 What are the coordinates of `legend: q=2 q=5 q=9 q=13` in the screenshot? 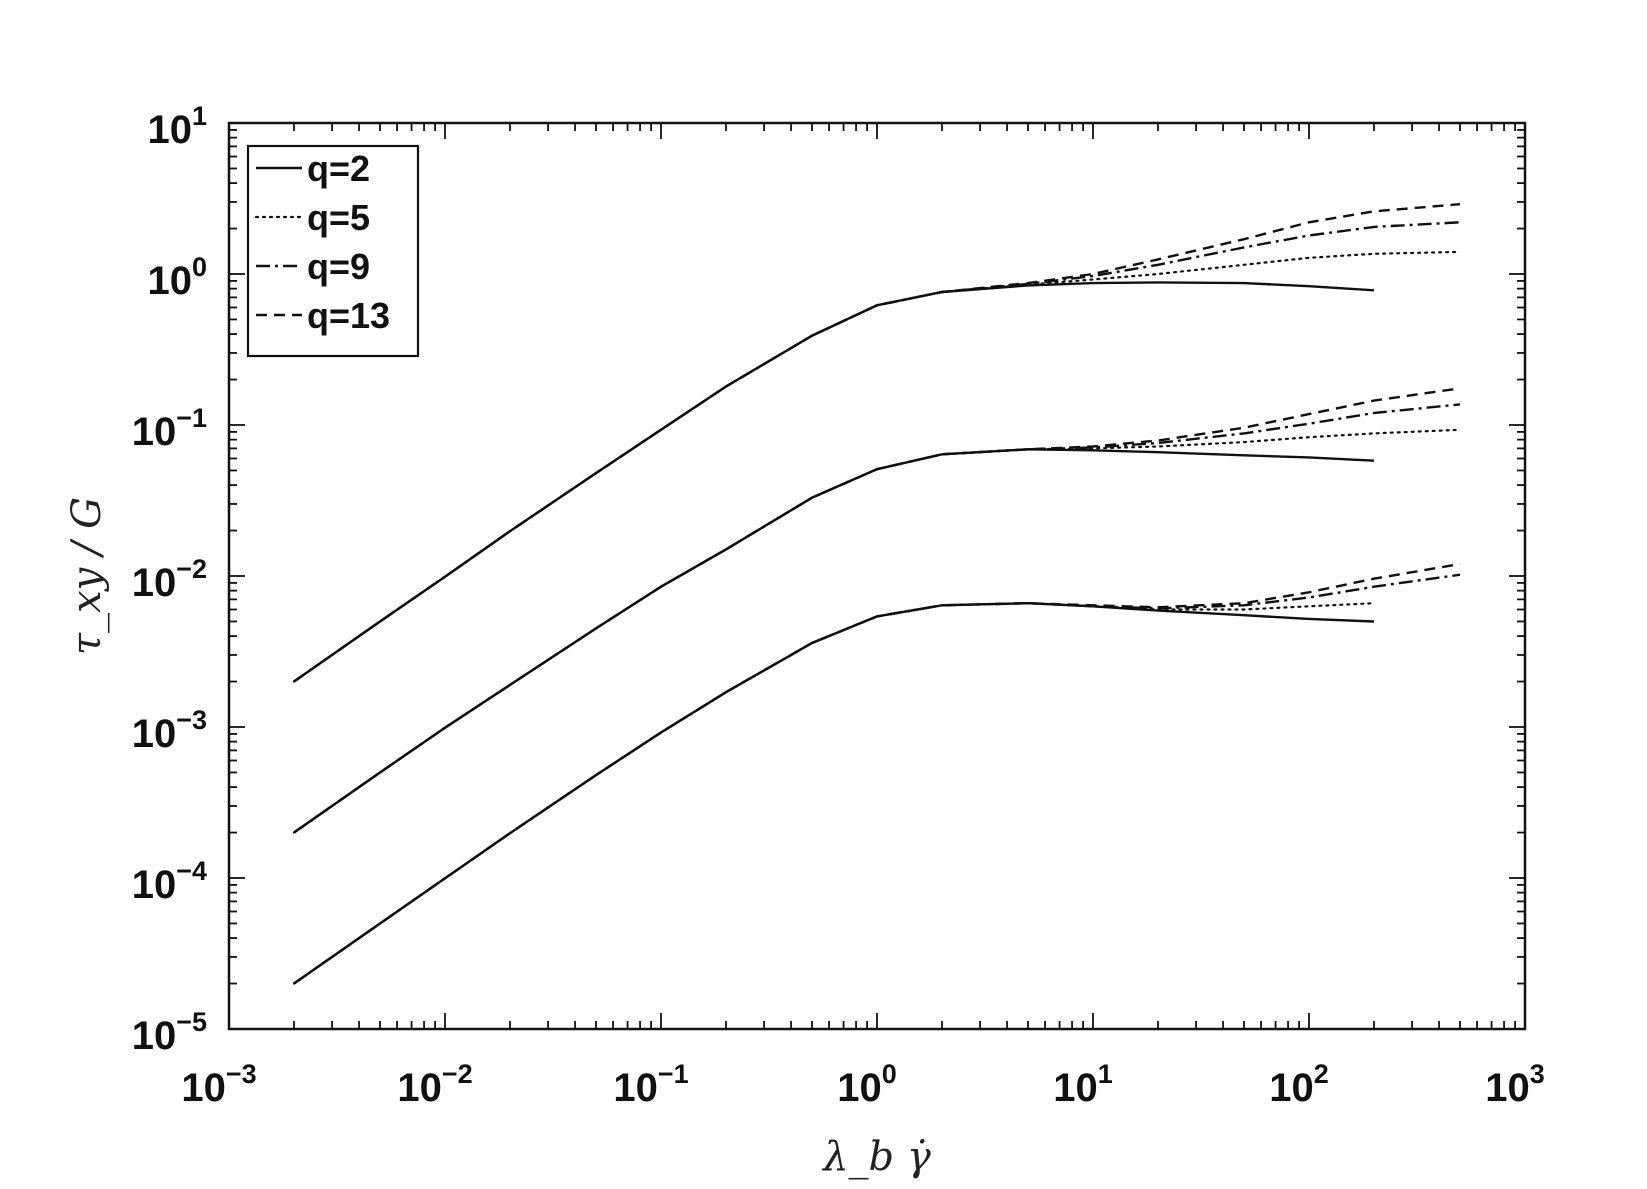 It's located at (333, 251).